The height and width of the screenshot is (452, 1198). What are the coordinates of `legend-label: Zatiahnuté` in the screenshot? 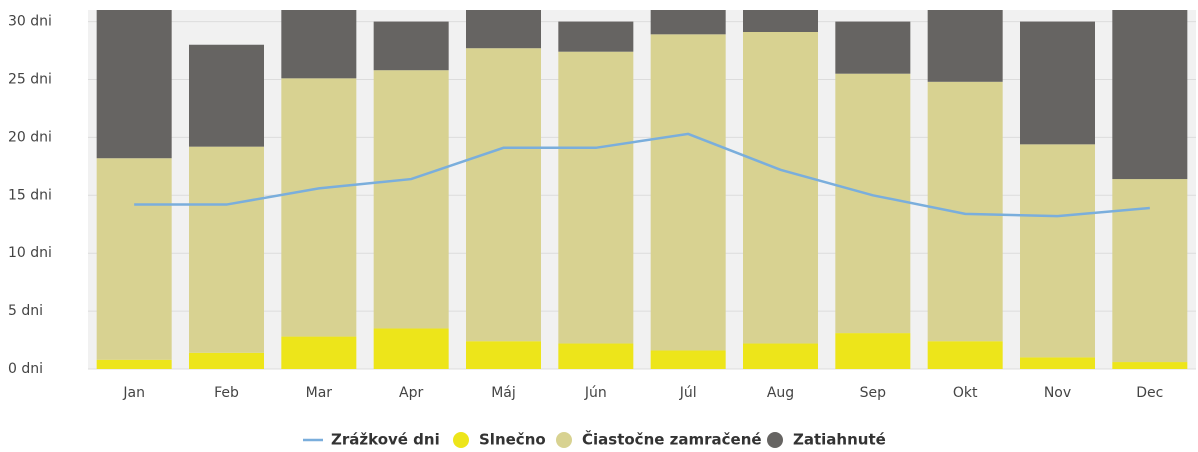 It's located at (839, 440).